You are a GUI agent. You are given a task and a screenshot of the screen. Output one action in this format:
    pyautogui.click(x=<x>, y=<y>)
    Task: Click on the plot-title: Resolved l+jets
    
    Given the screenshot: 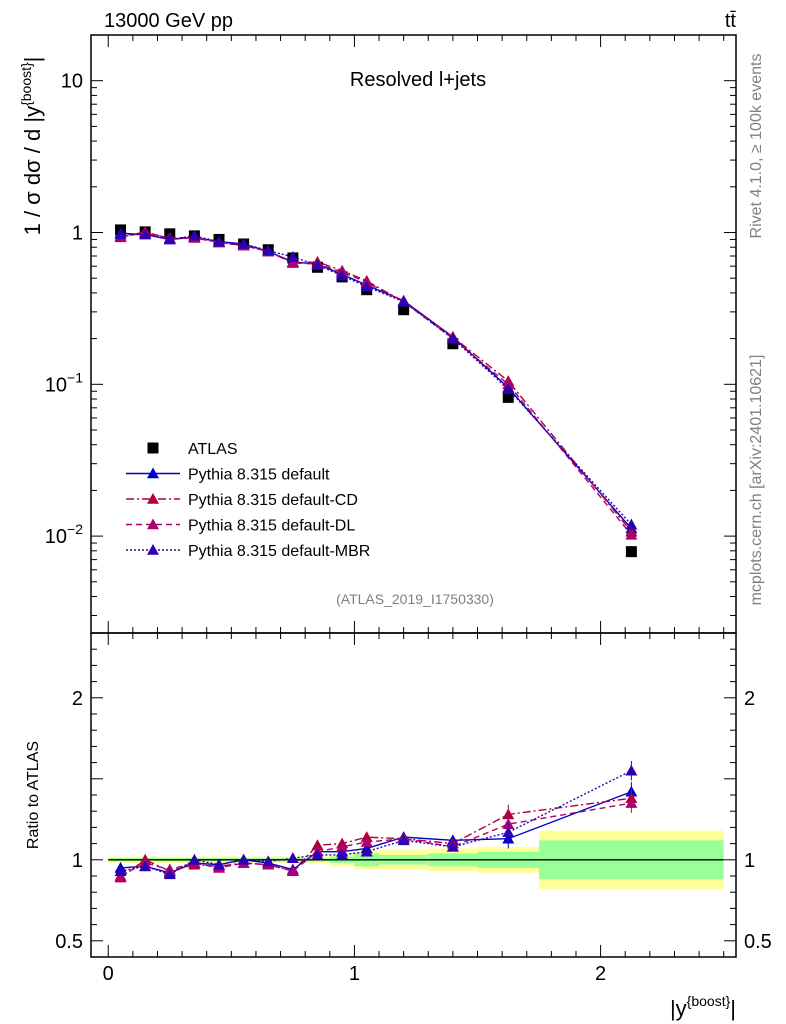 What is the action you would take?
    pyautogui.click(x=418, y=80)
    